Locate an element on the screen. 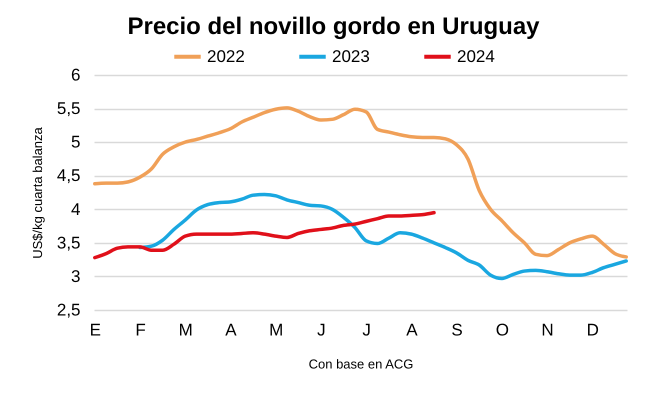 The height and width of the screenshot is (399, 665). y-axis-title: US$/kg cuarta balanza is located at coordinates (37, 192).